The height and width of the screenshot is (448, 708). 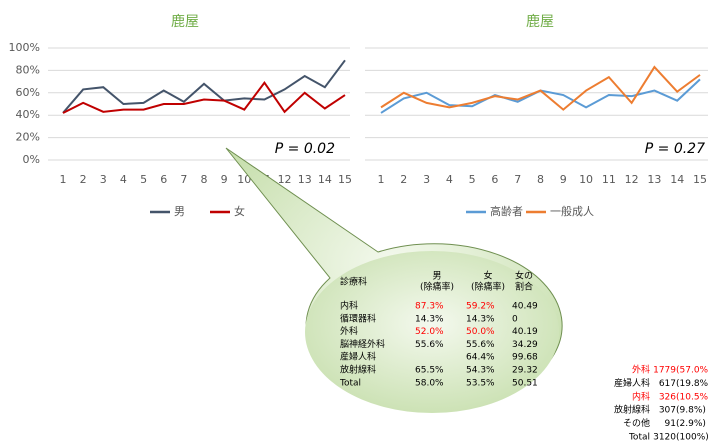 What do you see at coordinates (358, 370) in the screenshot?
I see `cell: 放射線科` at bounding box center [358, 370].